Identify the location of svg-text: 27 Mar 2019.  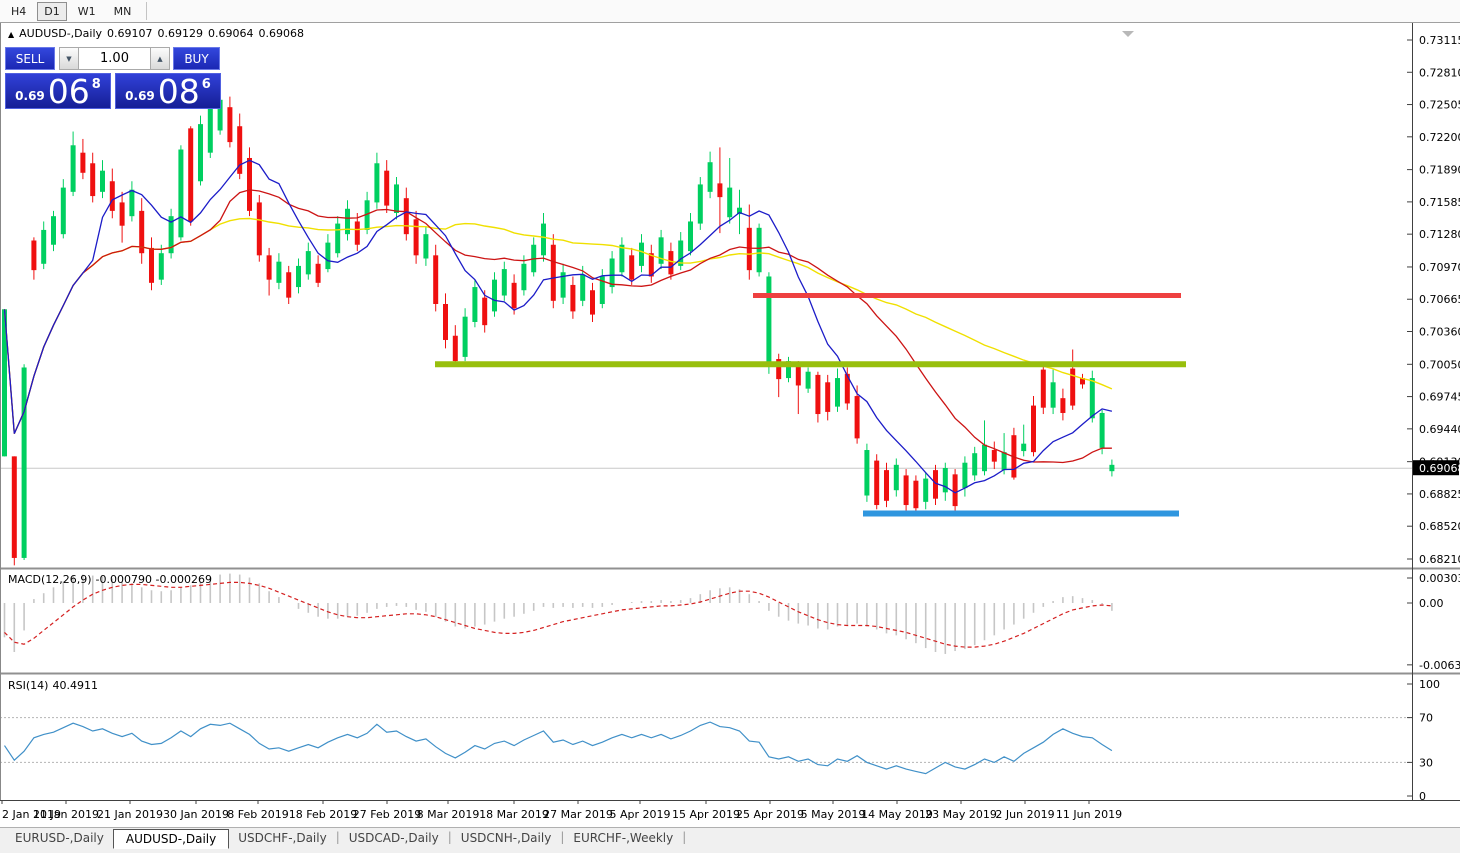
(578, 814).